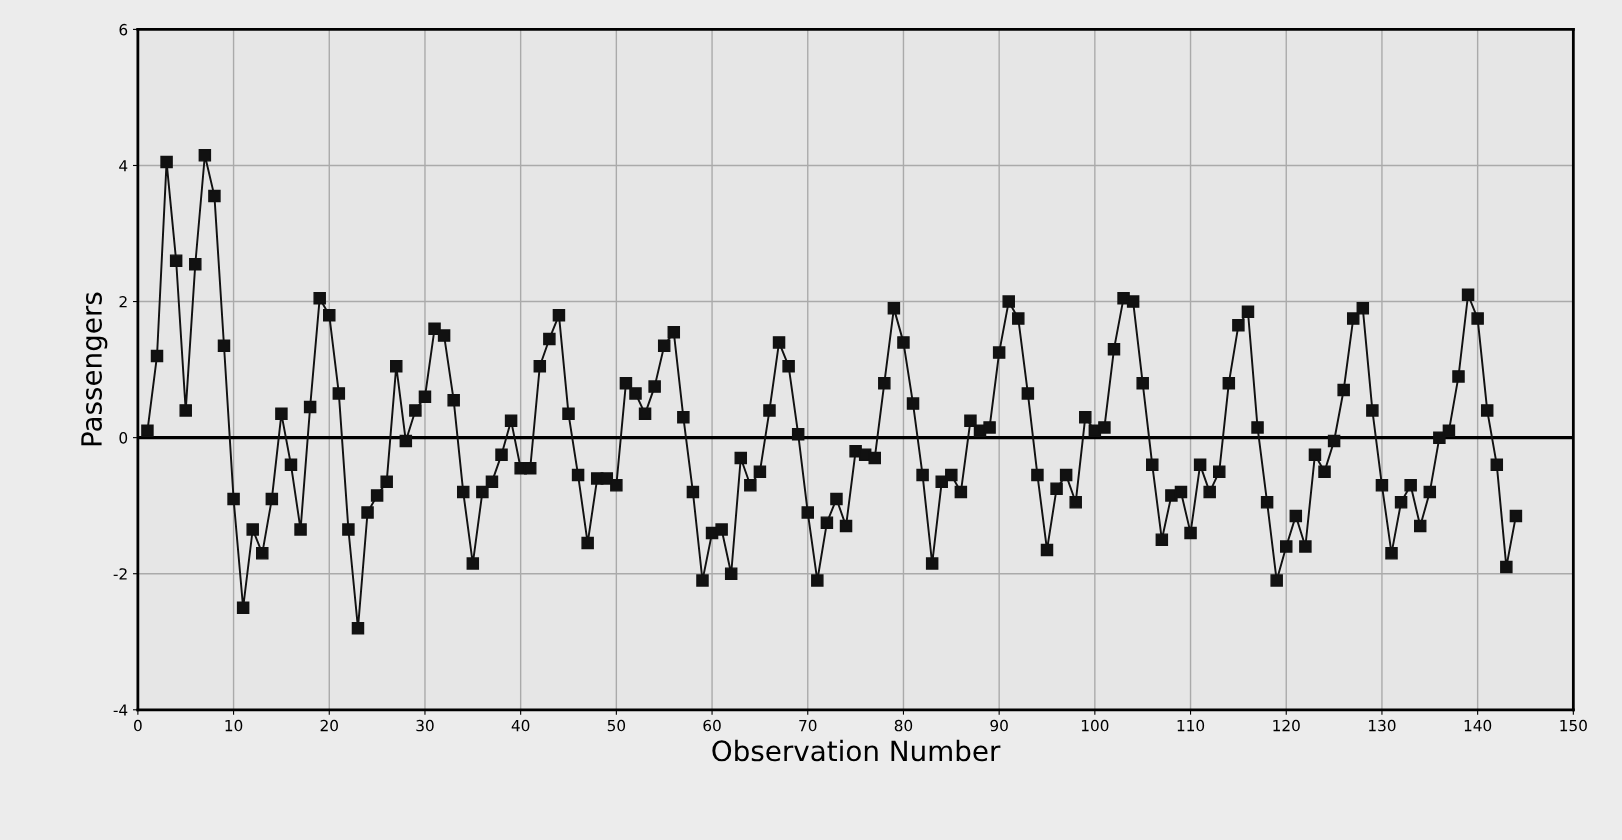 The image size is (1622, 840). Describe the element at coordinates (120, 710) in the screenshot. I see `y-tick-label: -4` at that location.